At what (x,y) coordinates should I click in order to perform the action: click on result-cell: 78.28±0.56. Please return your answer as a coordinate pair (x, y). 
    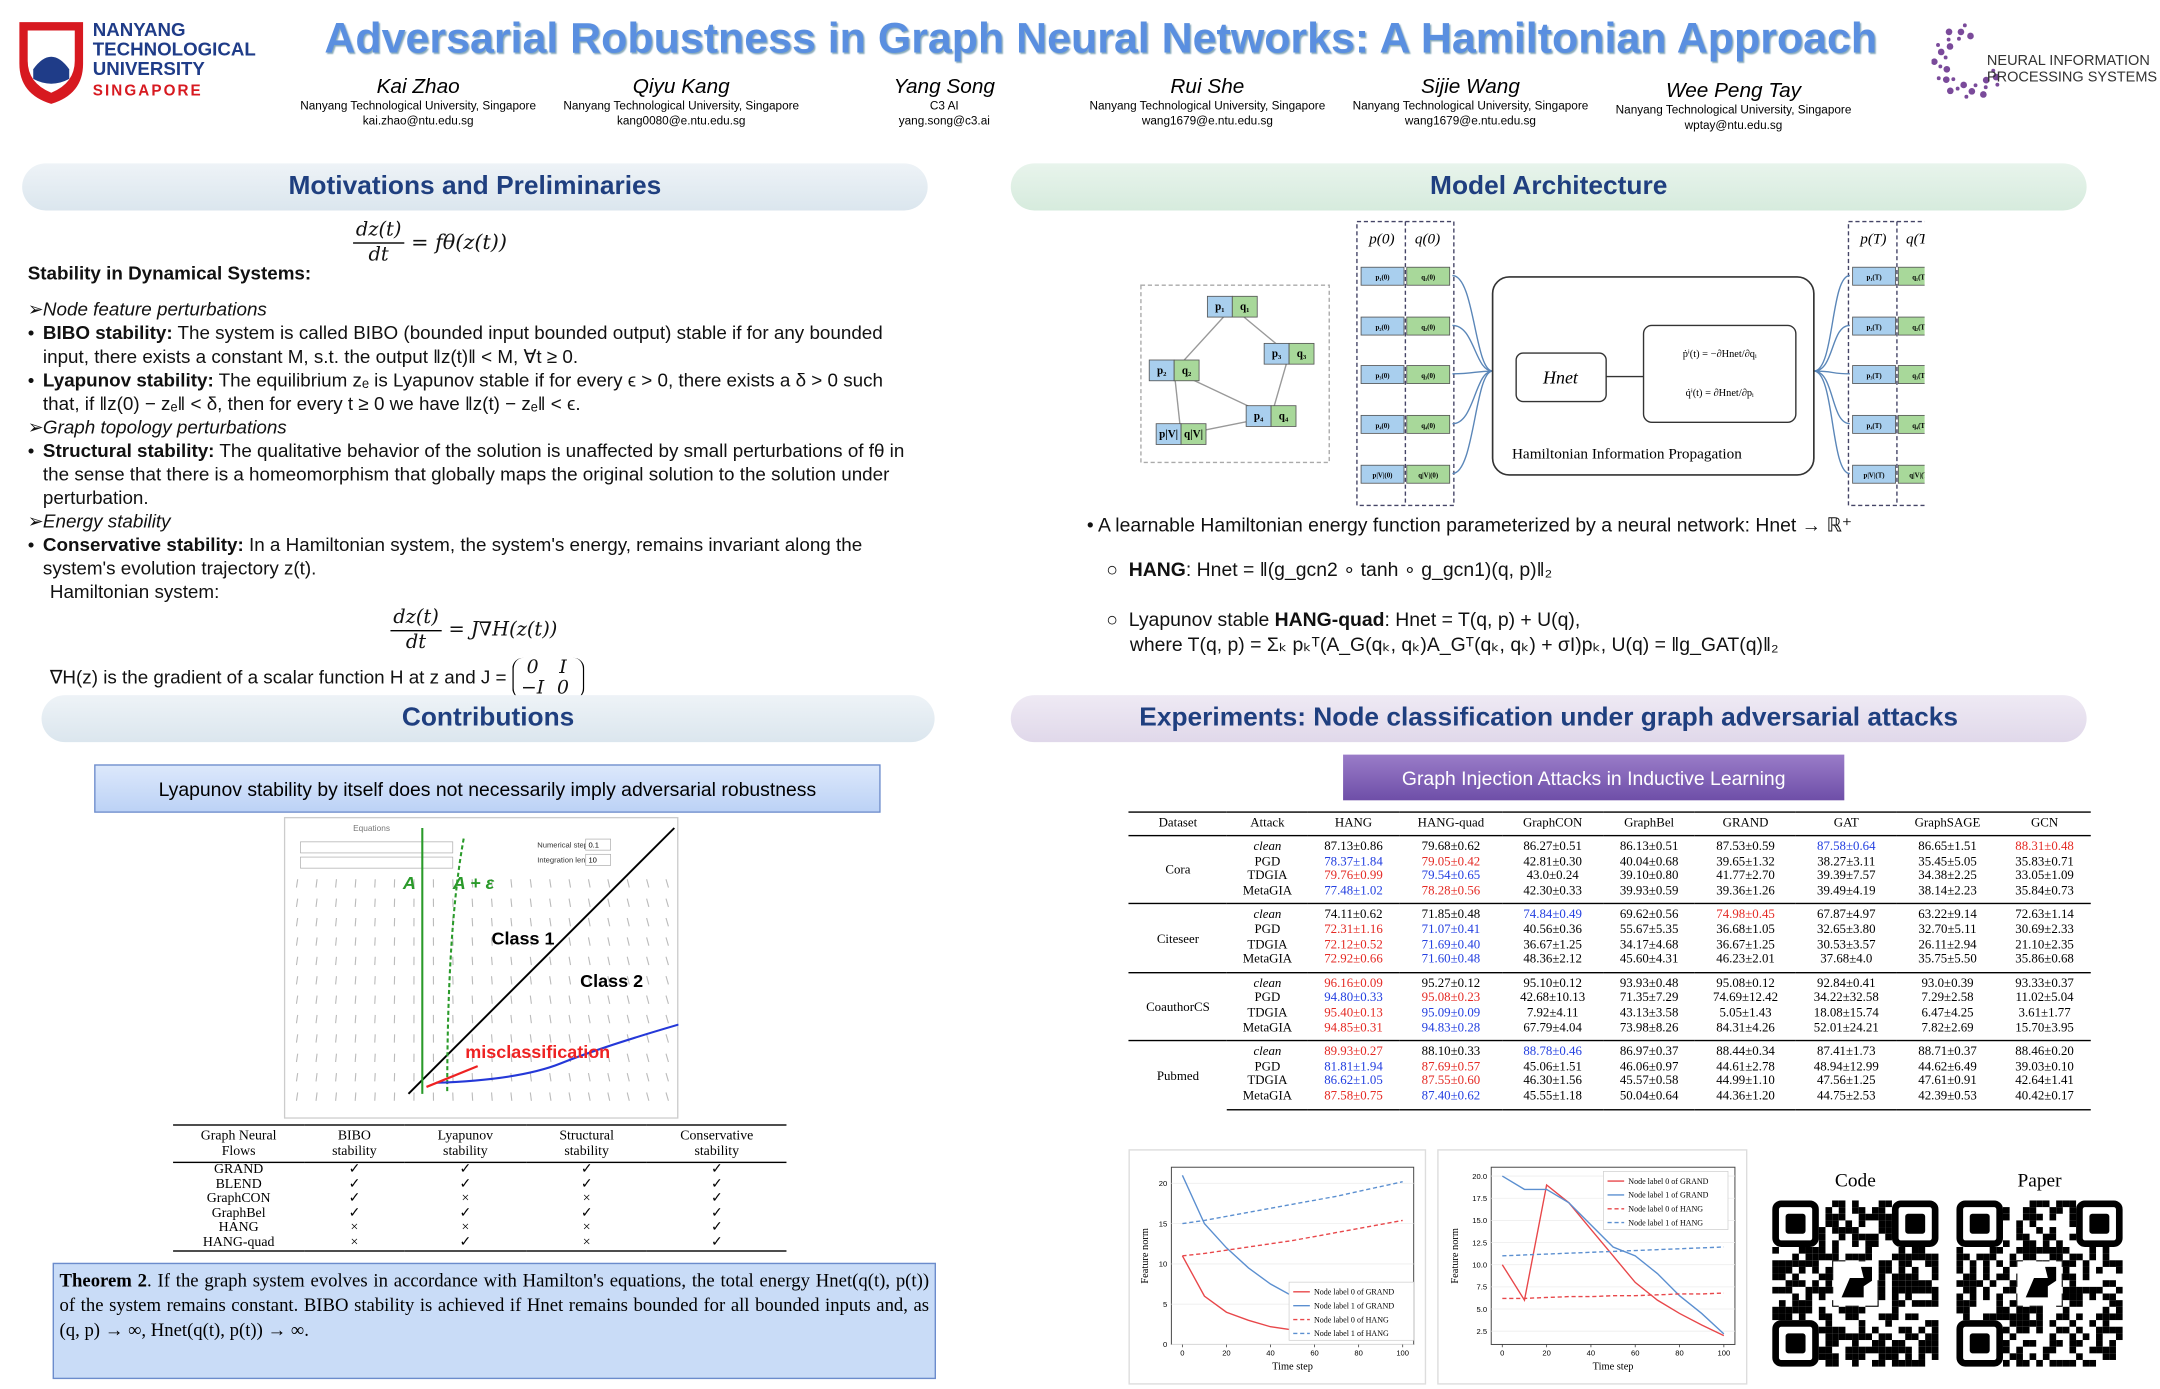
    Looking at the image, I should click on (1451, 891).